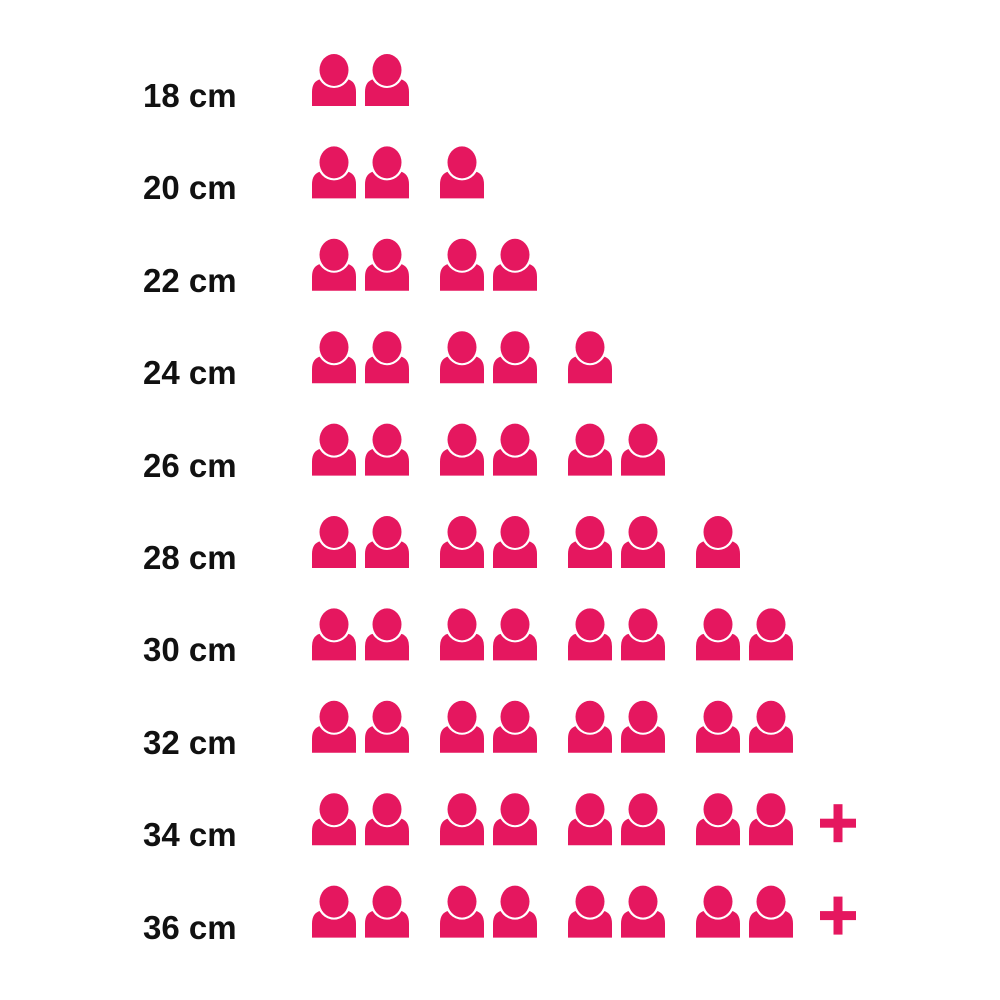  What do you see at coordinates (190, 742) in the screenshot?
I see `category-label: 32 cm` at bounding box center [190, 742].